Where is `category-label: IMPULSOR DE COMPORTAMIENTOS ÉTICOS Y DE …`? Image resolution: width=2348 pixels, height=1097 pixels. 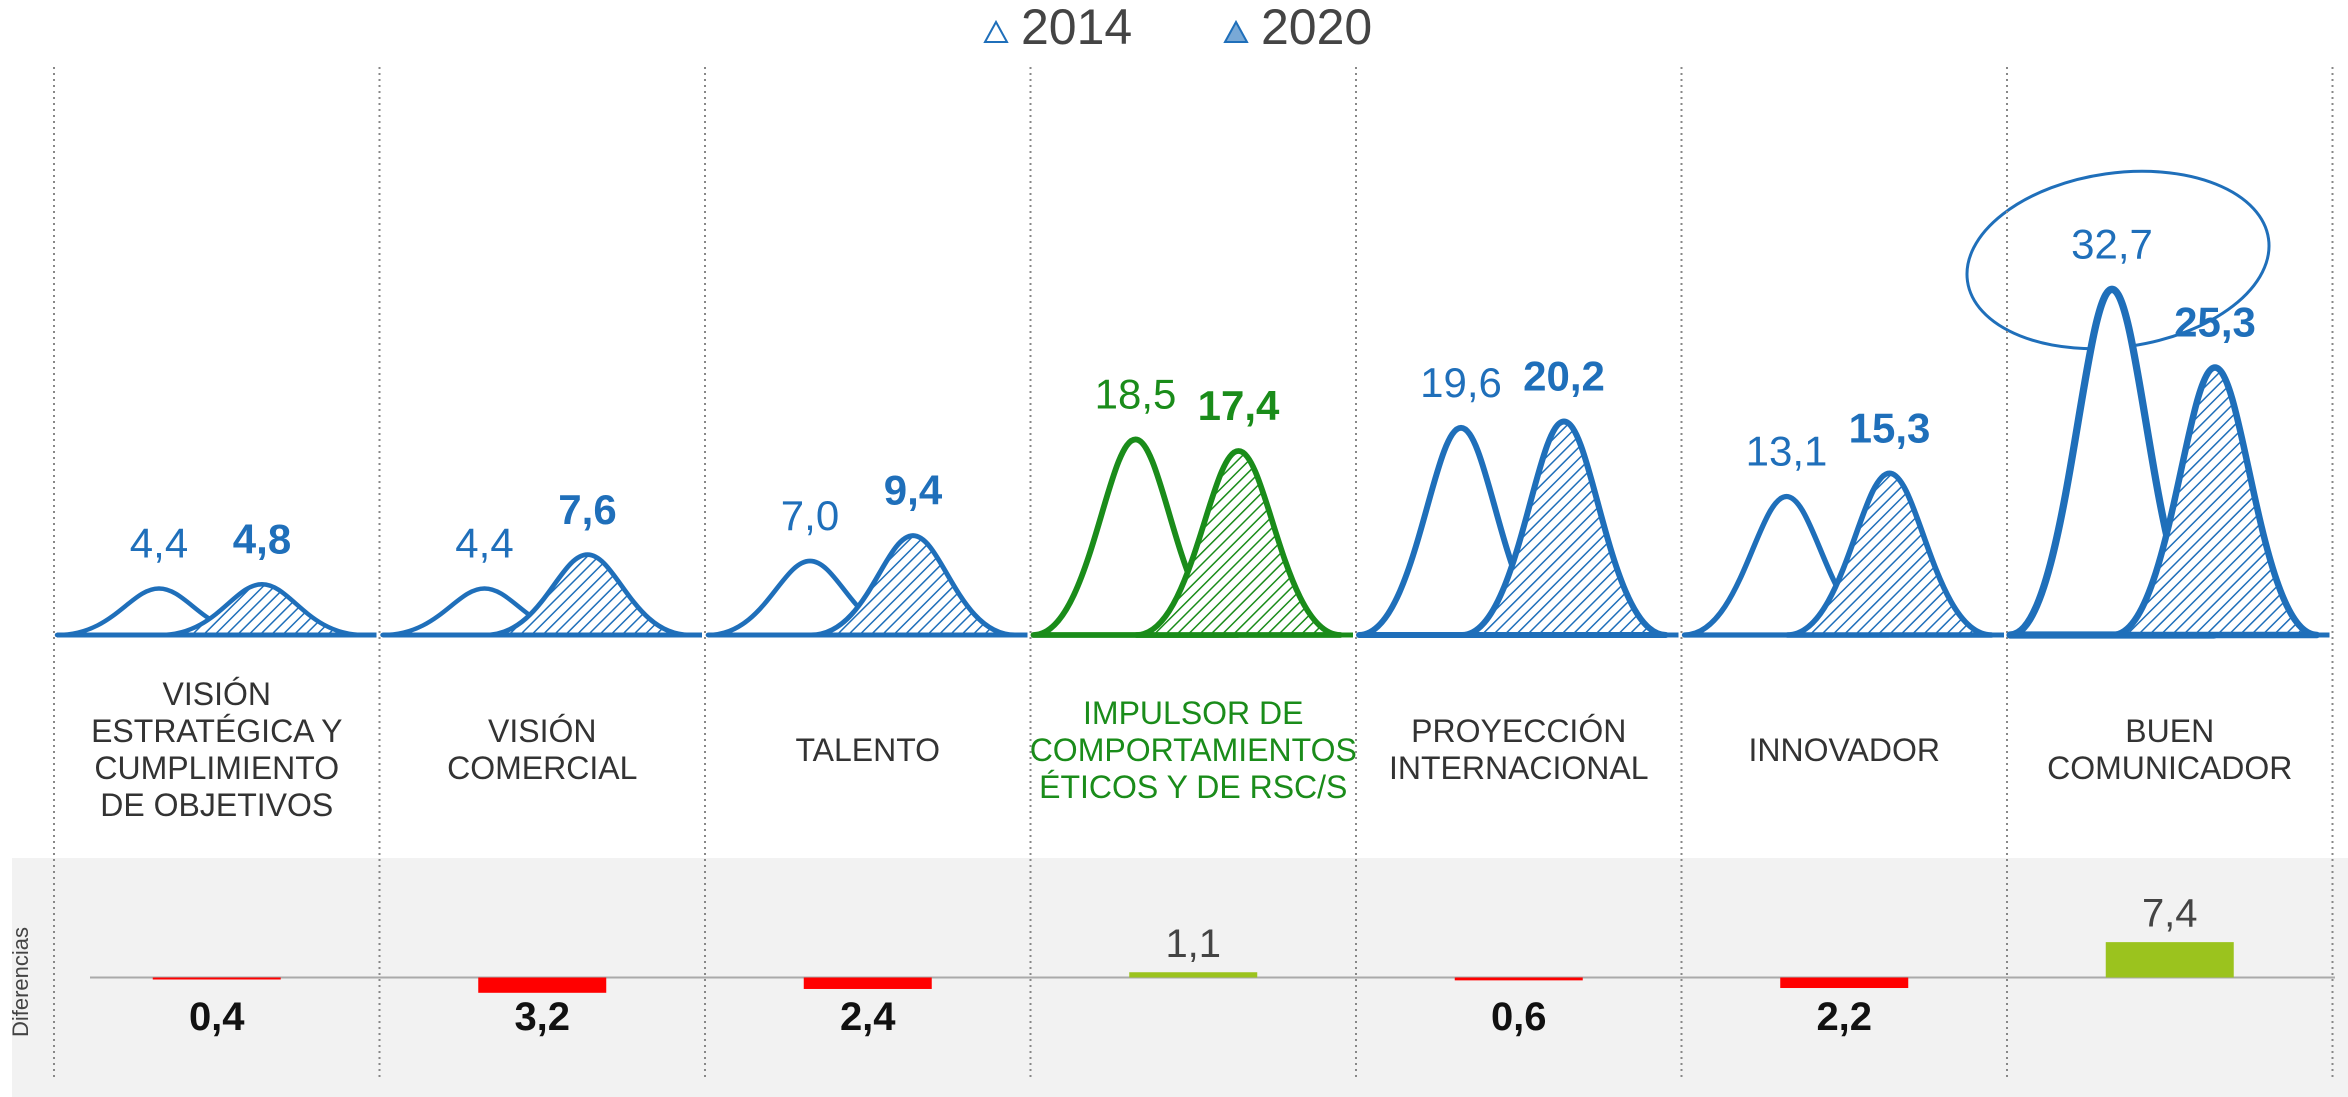
category-label: IMPULSOR DE COMPORTAMIENTOS ÉTICOS Y DE … is located at coordinates (1193, 749).